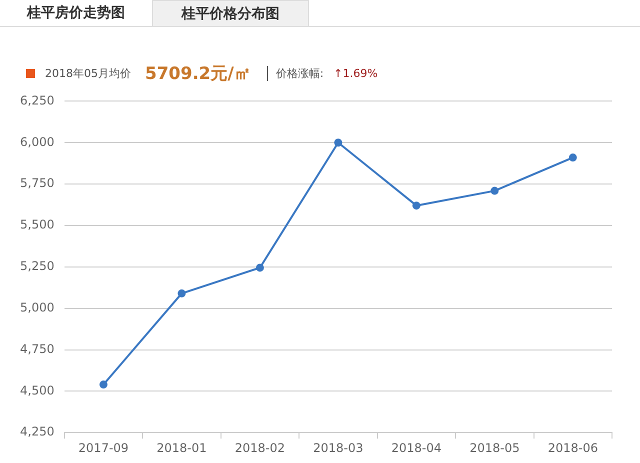 This screenshot has width=640, height=463. Describe the element at coordinates (37, 141) in the screenshot. I see `y-tick-label: 6,000` at that location.